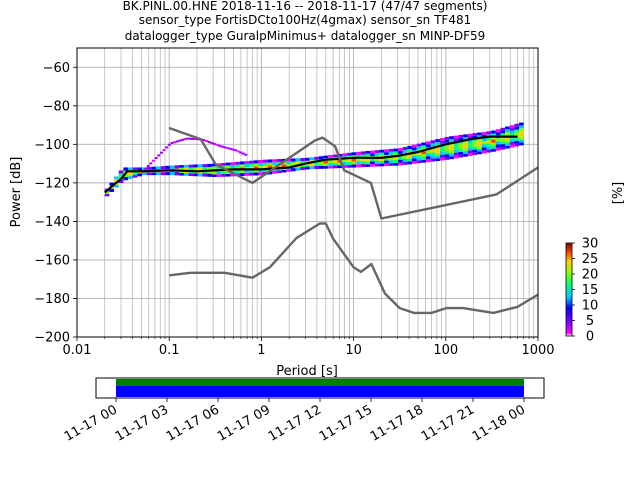  I want to click on x-tick-label: 1, so click(261, 350).